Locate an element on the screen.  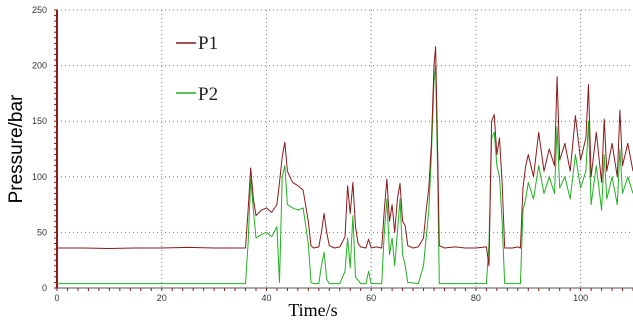
x-tick-label: 40 is located at coordinates (266, 298).